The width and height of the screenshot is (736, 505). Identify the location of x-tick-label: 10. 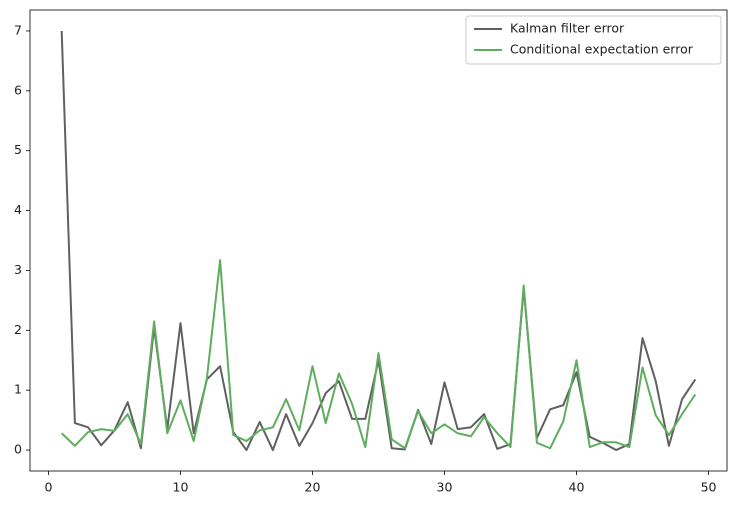
(181, 487).